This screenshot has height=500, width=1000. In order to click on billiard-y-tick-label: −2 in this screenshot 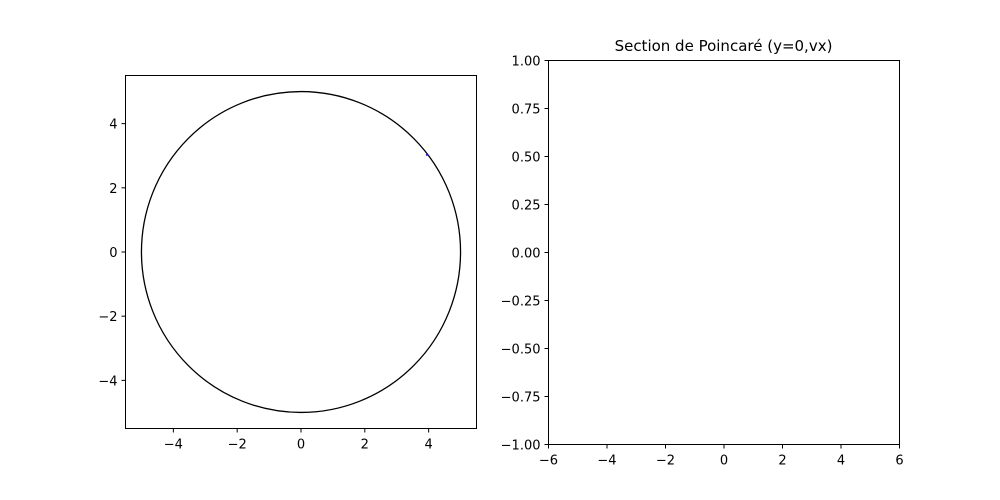, I will do `click(107, 317)`.